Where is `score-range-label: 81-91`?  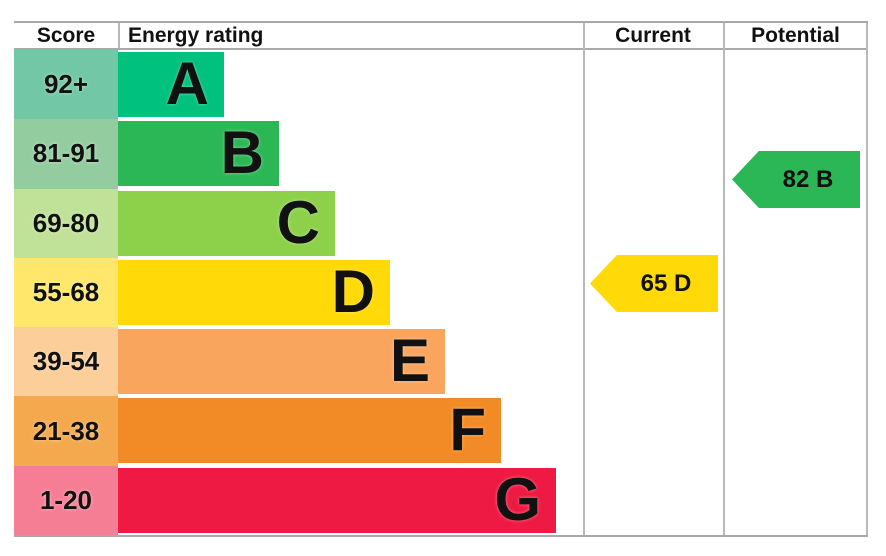
score-range-label: 81-91 is located at coordinates (66, 154).